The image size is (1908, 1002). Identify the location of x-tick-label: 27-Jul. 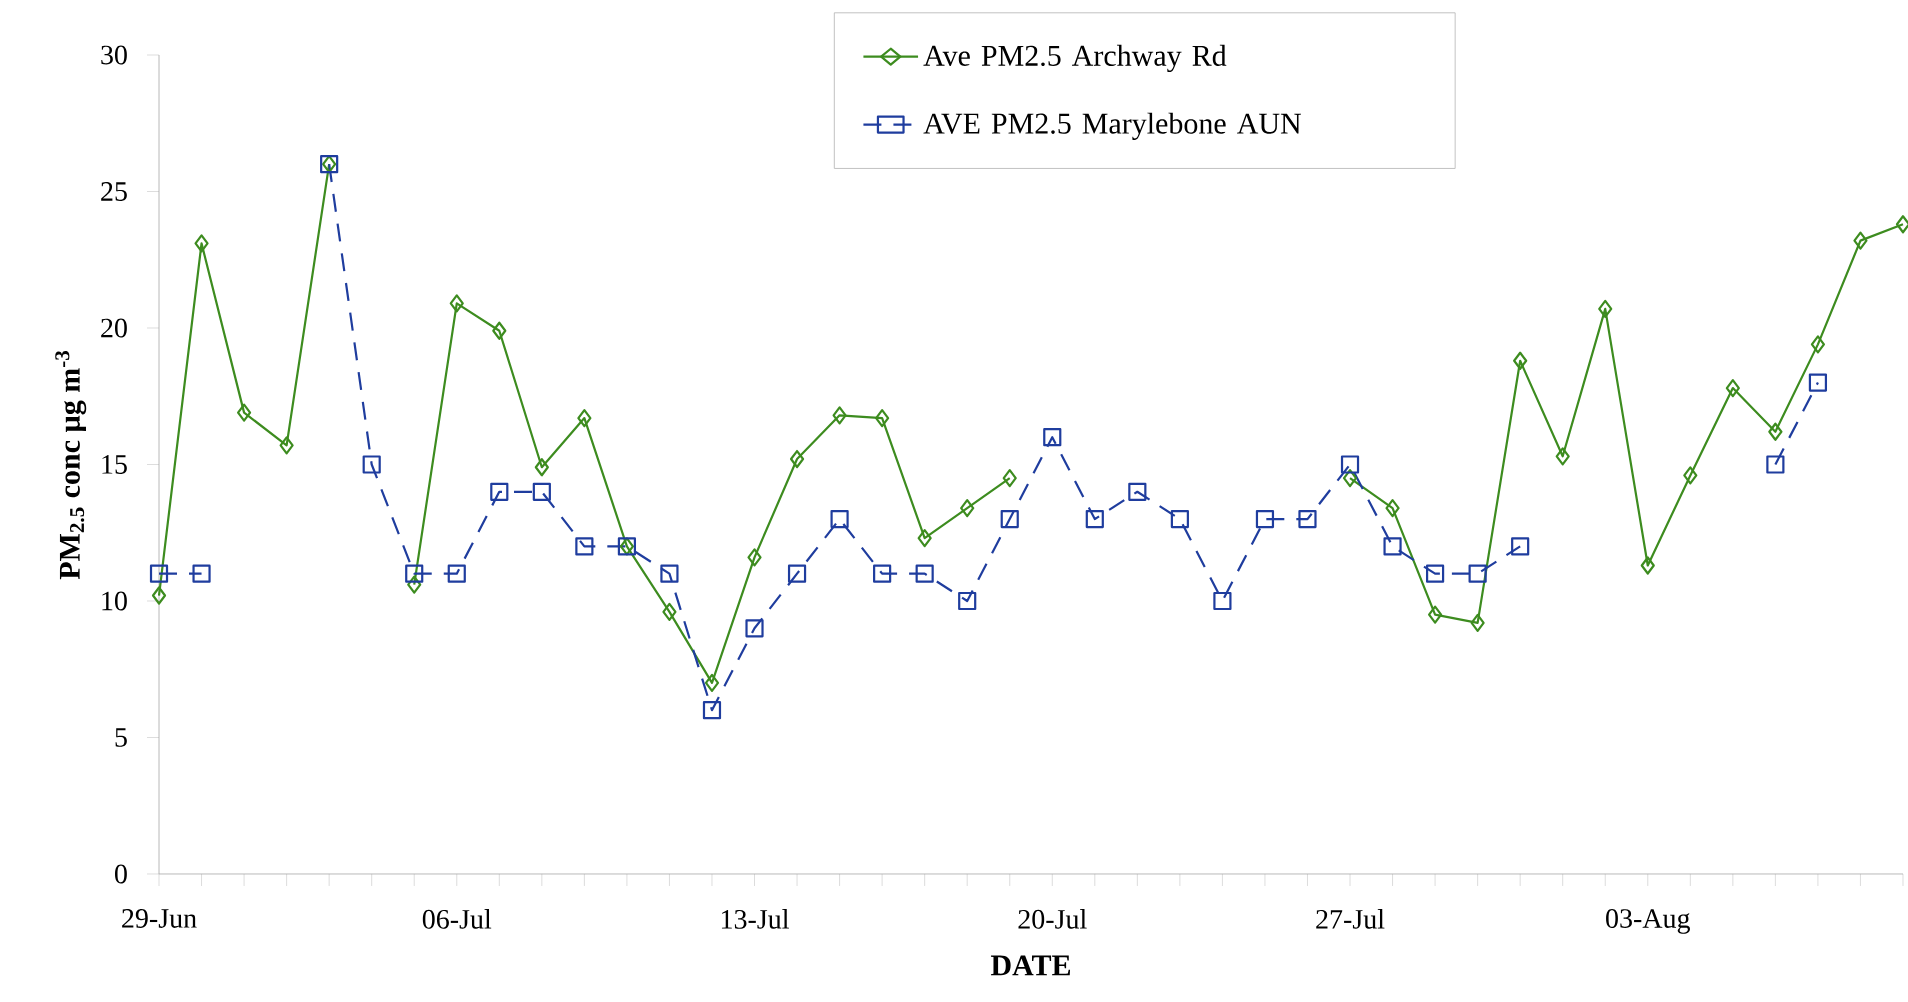
(1350, 919).